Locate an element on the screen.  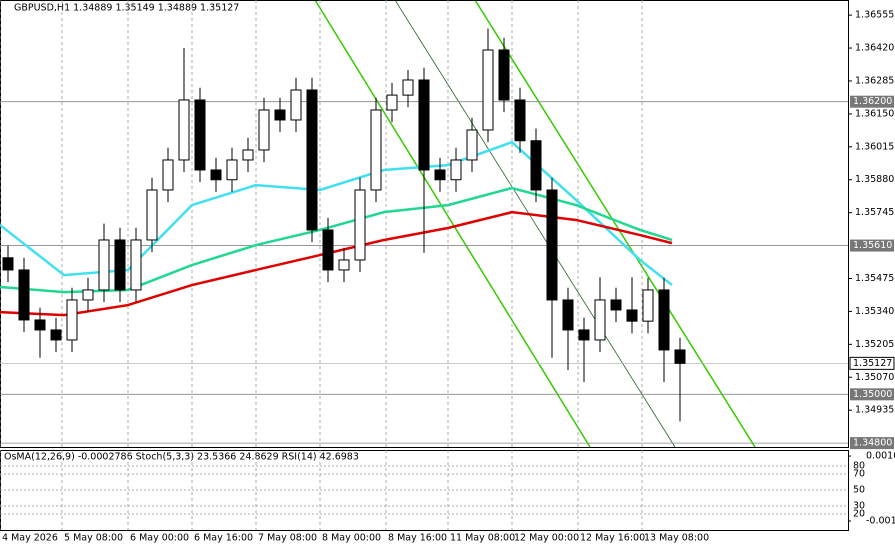
y-tick-label: 1.35745 is located at coordinates (874, 212).